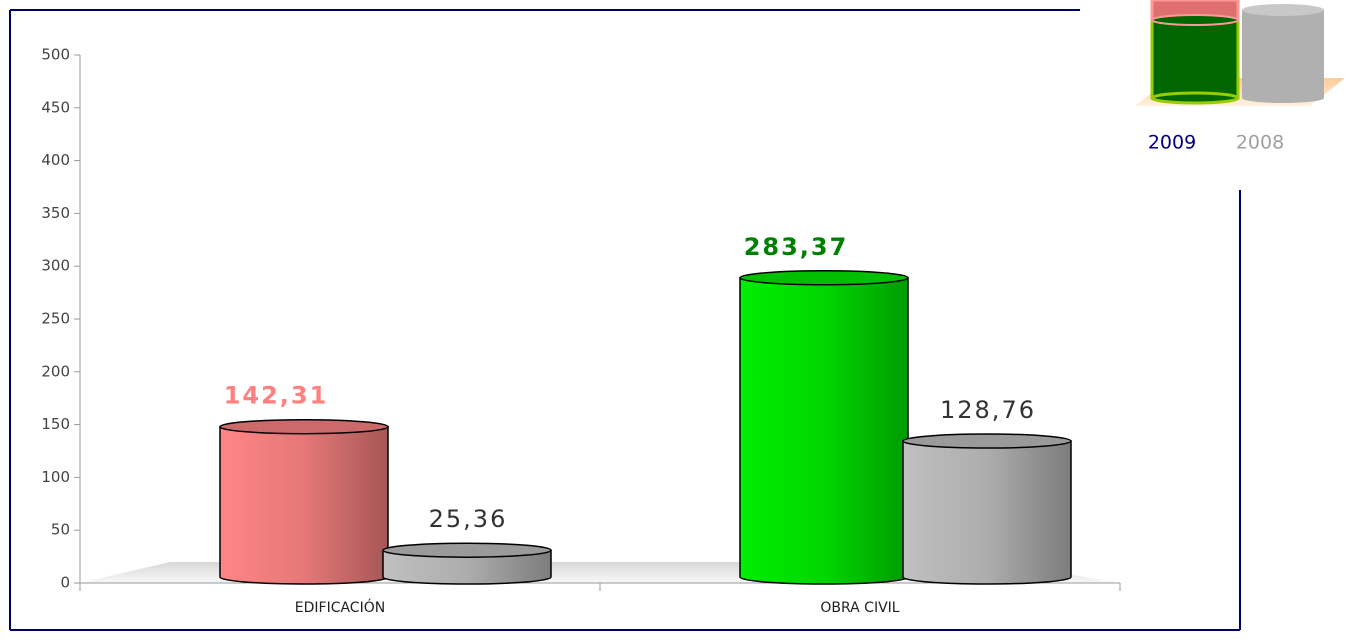 This screenshot has width=1346, height=640. Describe the element at coordinates (55, 477) in the screenshot. I see `y-tick-label: 100` at that location.